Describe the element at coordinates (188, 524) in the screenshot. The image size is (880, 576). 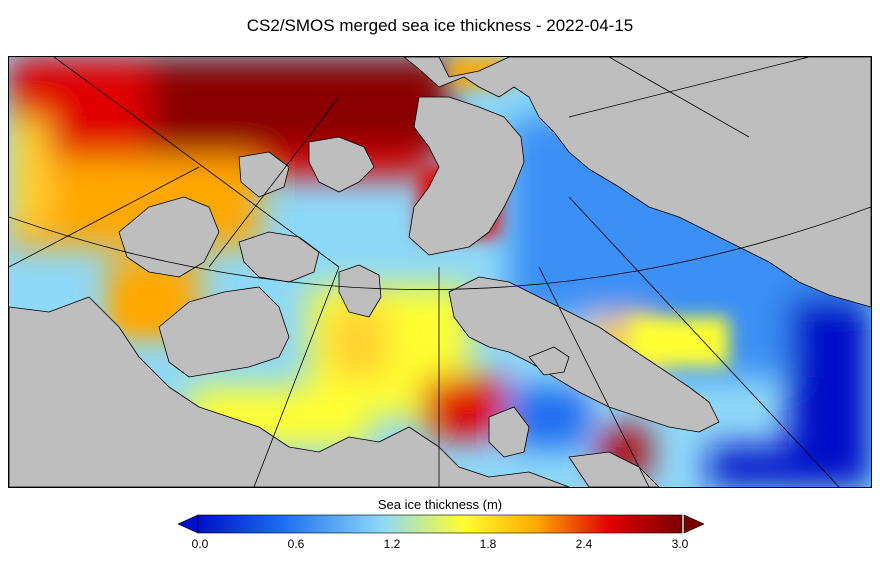
I see `colorbar-min-arrow` at that location.